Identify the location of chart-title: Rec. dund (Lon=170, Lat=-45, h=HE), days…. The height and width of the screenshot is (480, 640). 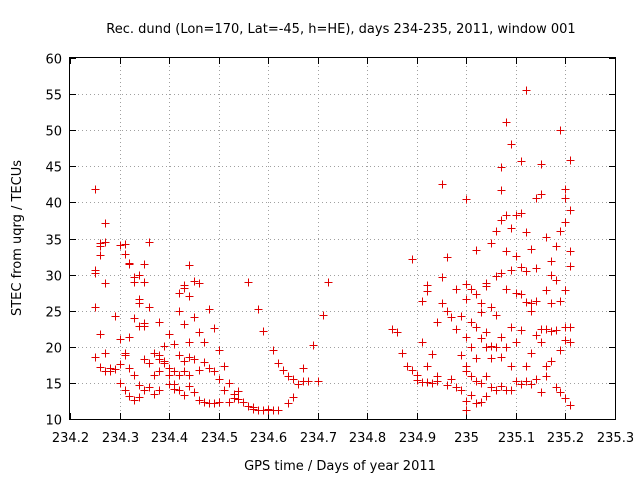
(340, 29).